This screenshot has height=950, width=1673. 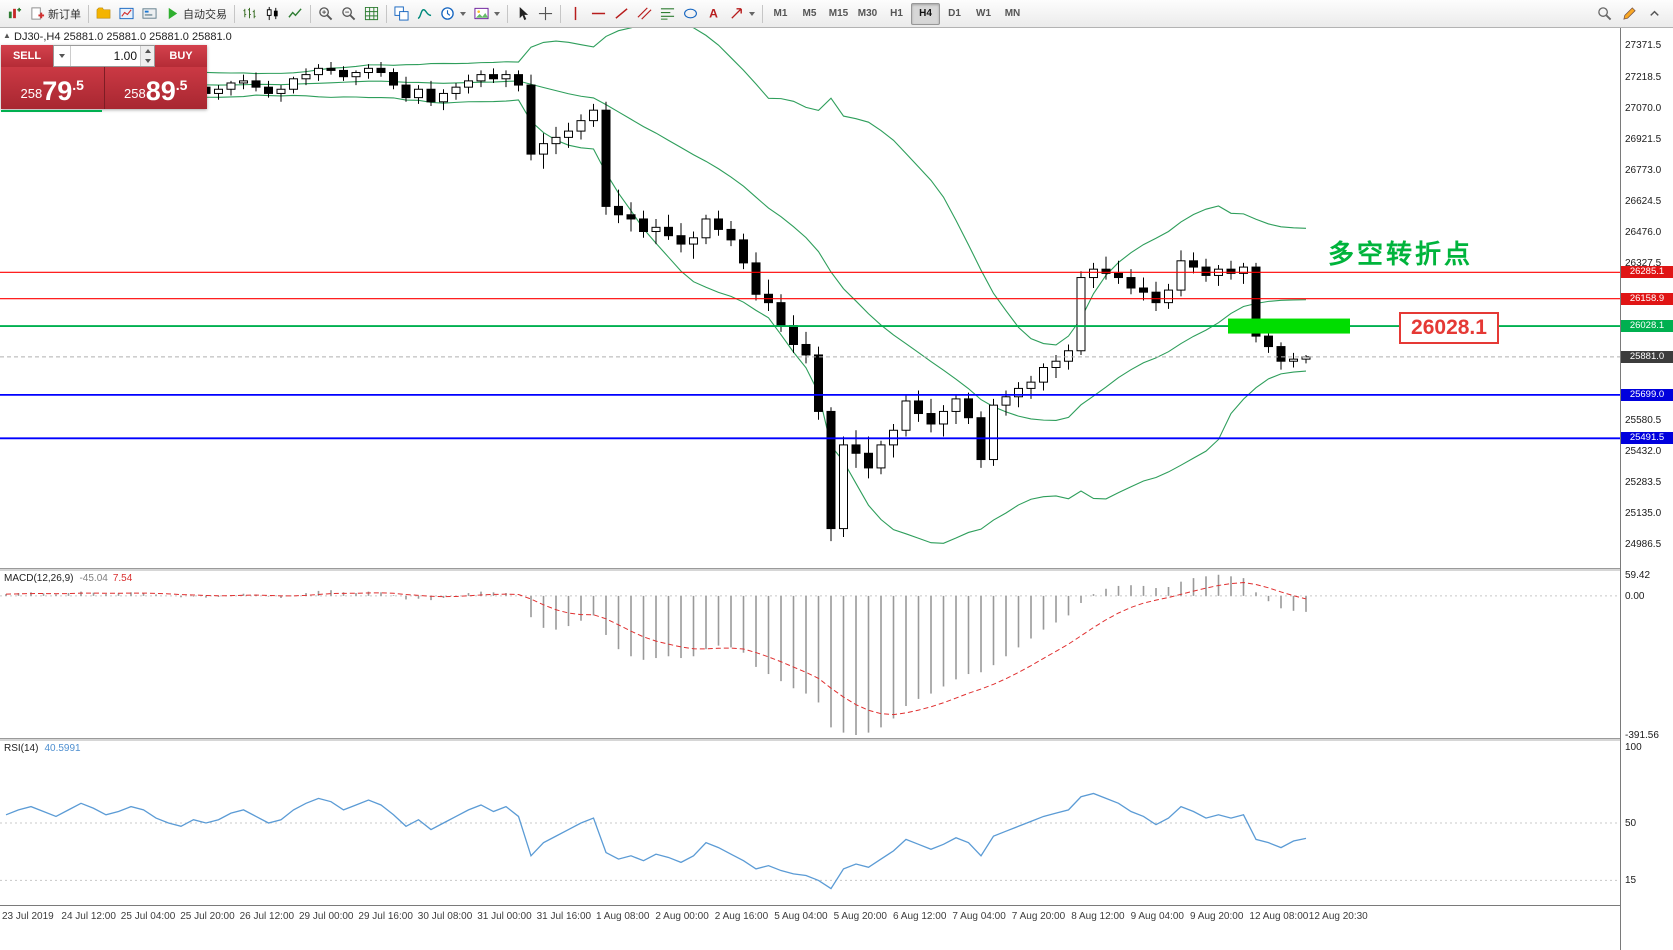 What do you see at coordinates (126, 14) in the screenshot?
I see `market-watch-button` at bounding box center [126, 14].